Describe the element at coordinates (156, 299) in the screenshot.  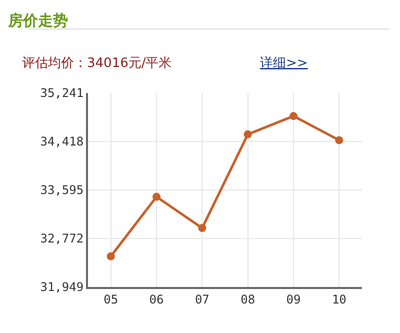
I see `x-tick-label: 06` at that location.